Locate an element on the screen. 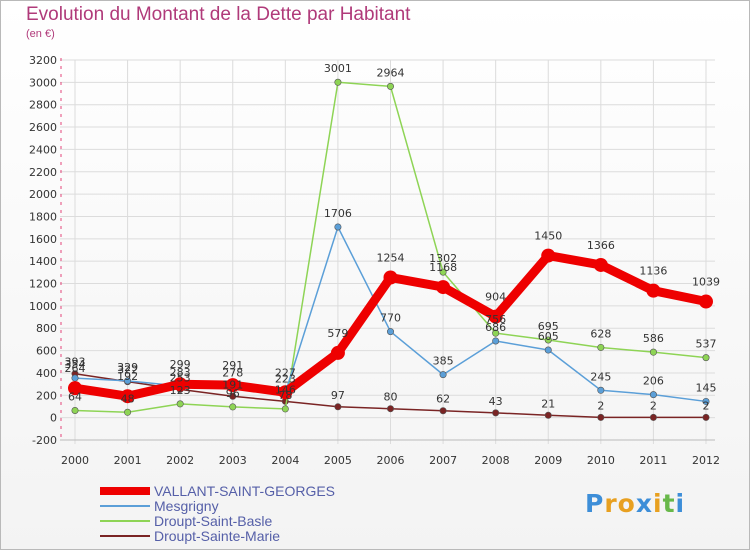 This screenshot has height=550, width=750. data-label-droupt-saint-basle: 2964 is located at coordinates (391, 72).